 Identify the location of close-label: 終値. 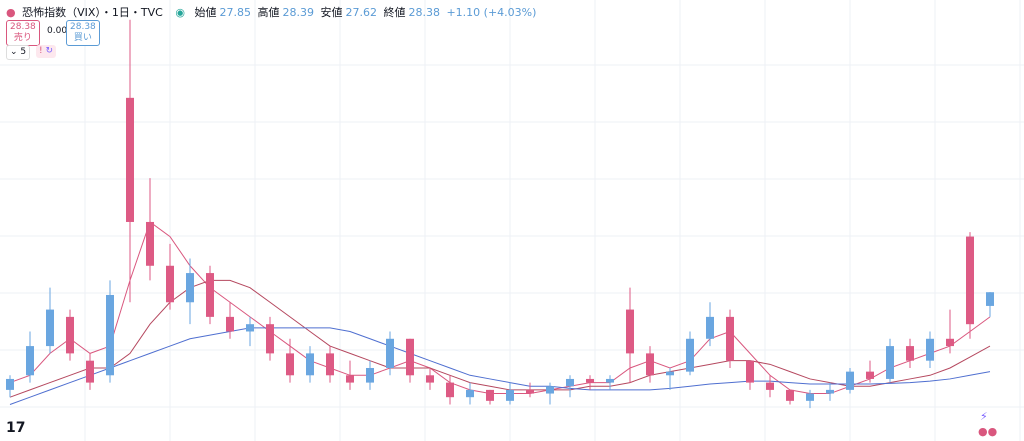
(394, 12).